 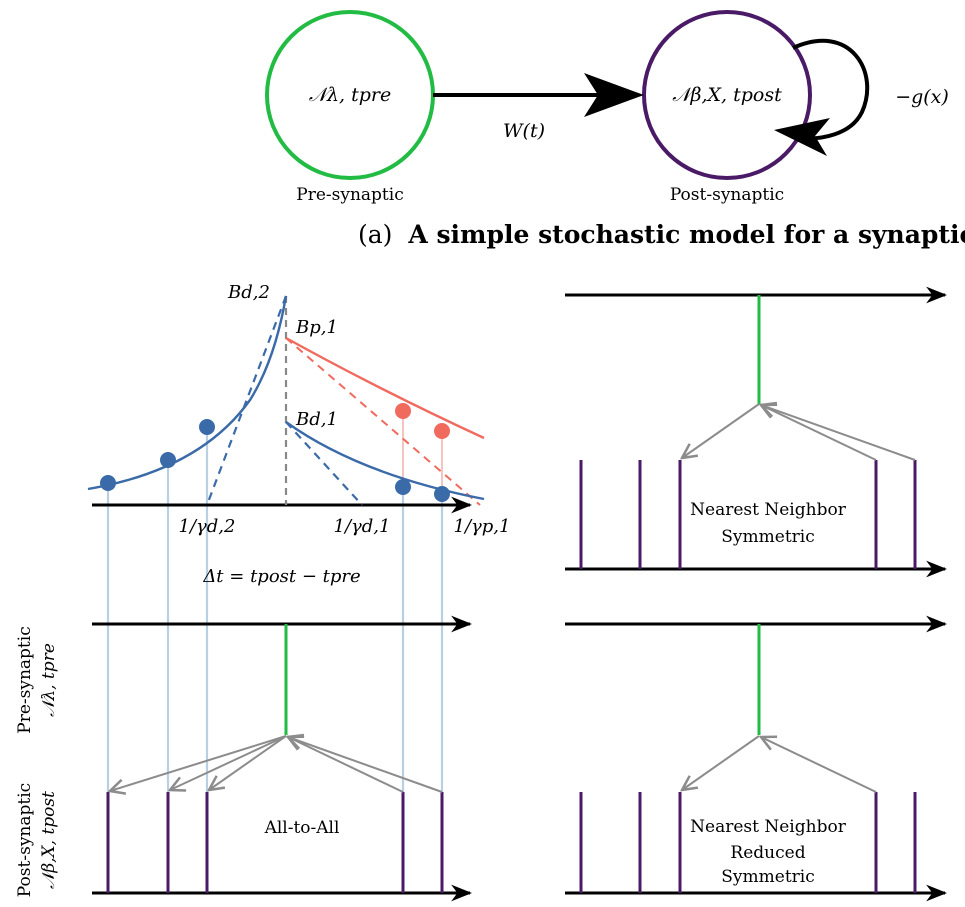 I want to click on pre-neuron-label: 𝒩λ, tpre, so click(x=350, y=95).